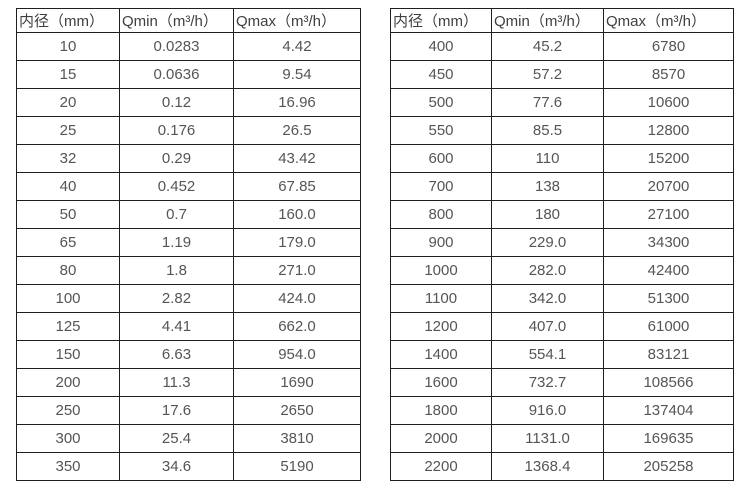  I want to click on table-cell: 110, so click(547, 158).